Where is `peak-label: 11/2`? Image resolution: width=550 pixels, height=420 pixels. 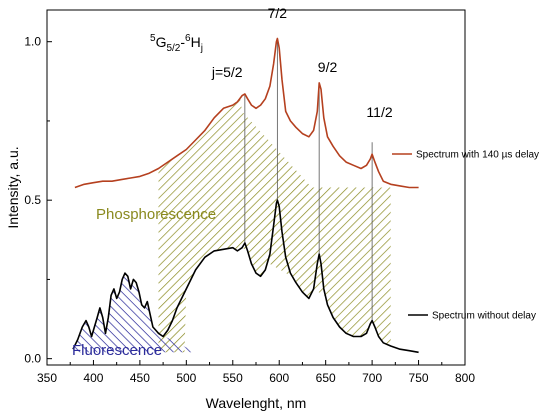 peak-label: 11/2 is located at coordinates (379, 112).